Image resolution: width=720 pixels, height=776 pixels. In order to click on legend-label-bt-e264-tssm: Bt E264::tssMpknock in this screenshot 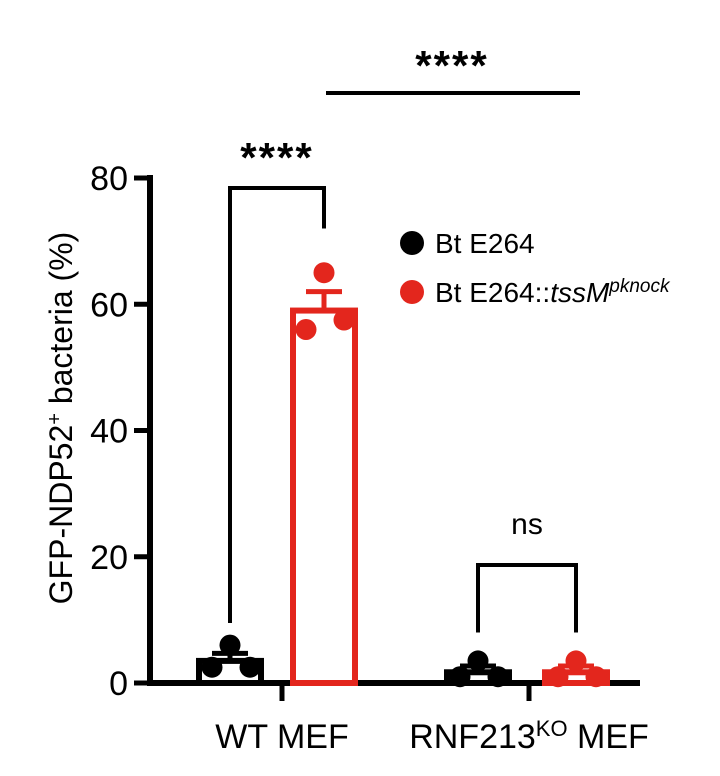, I will do `click(553, 292)`.